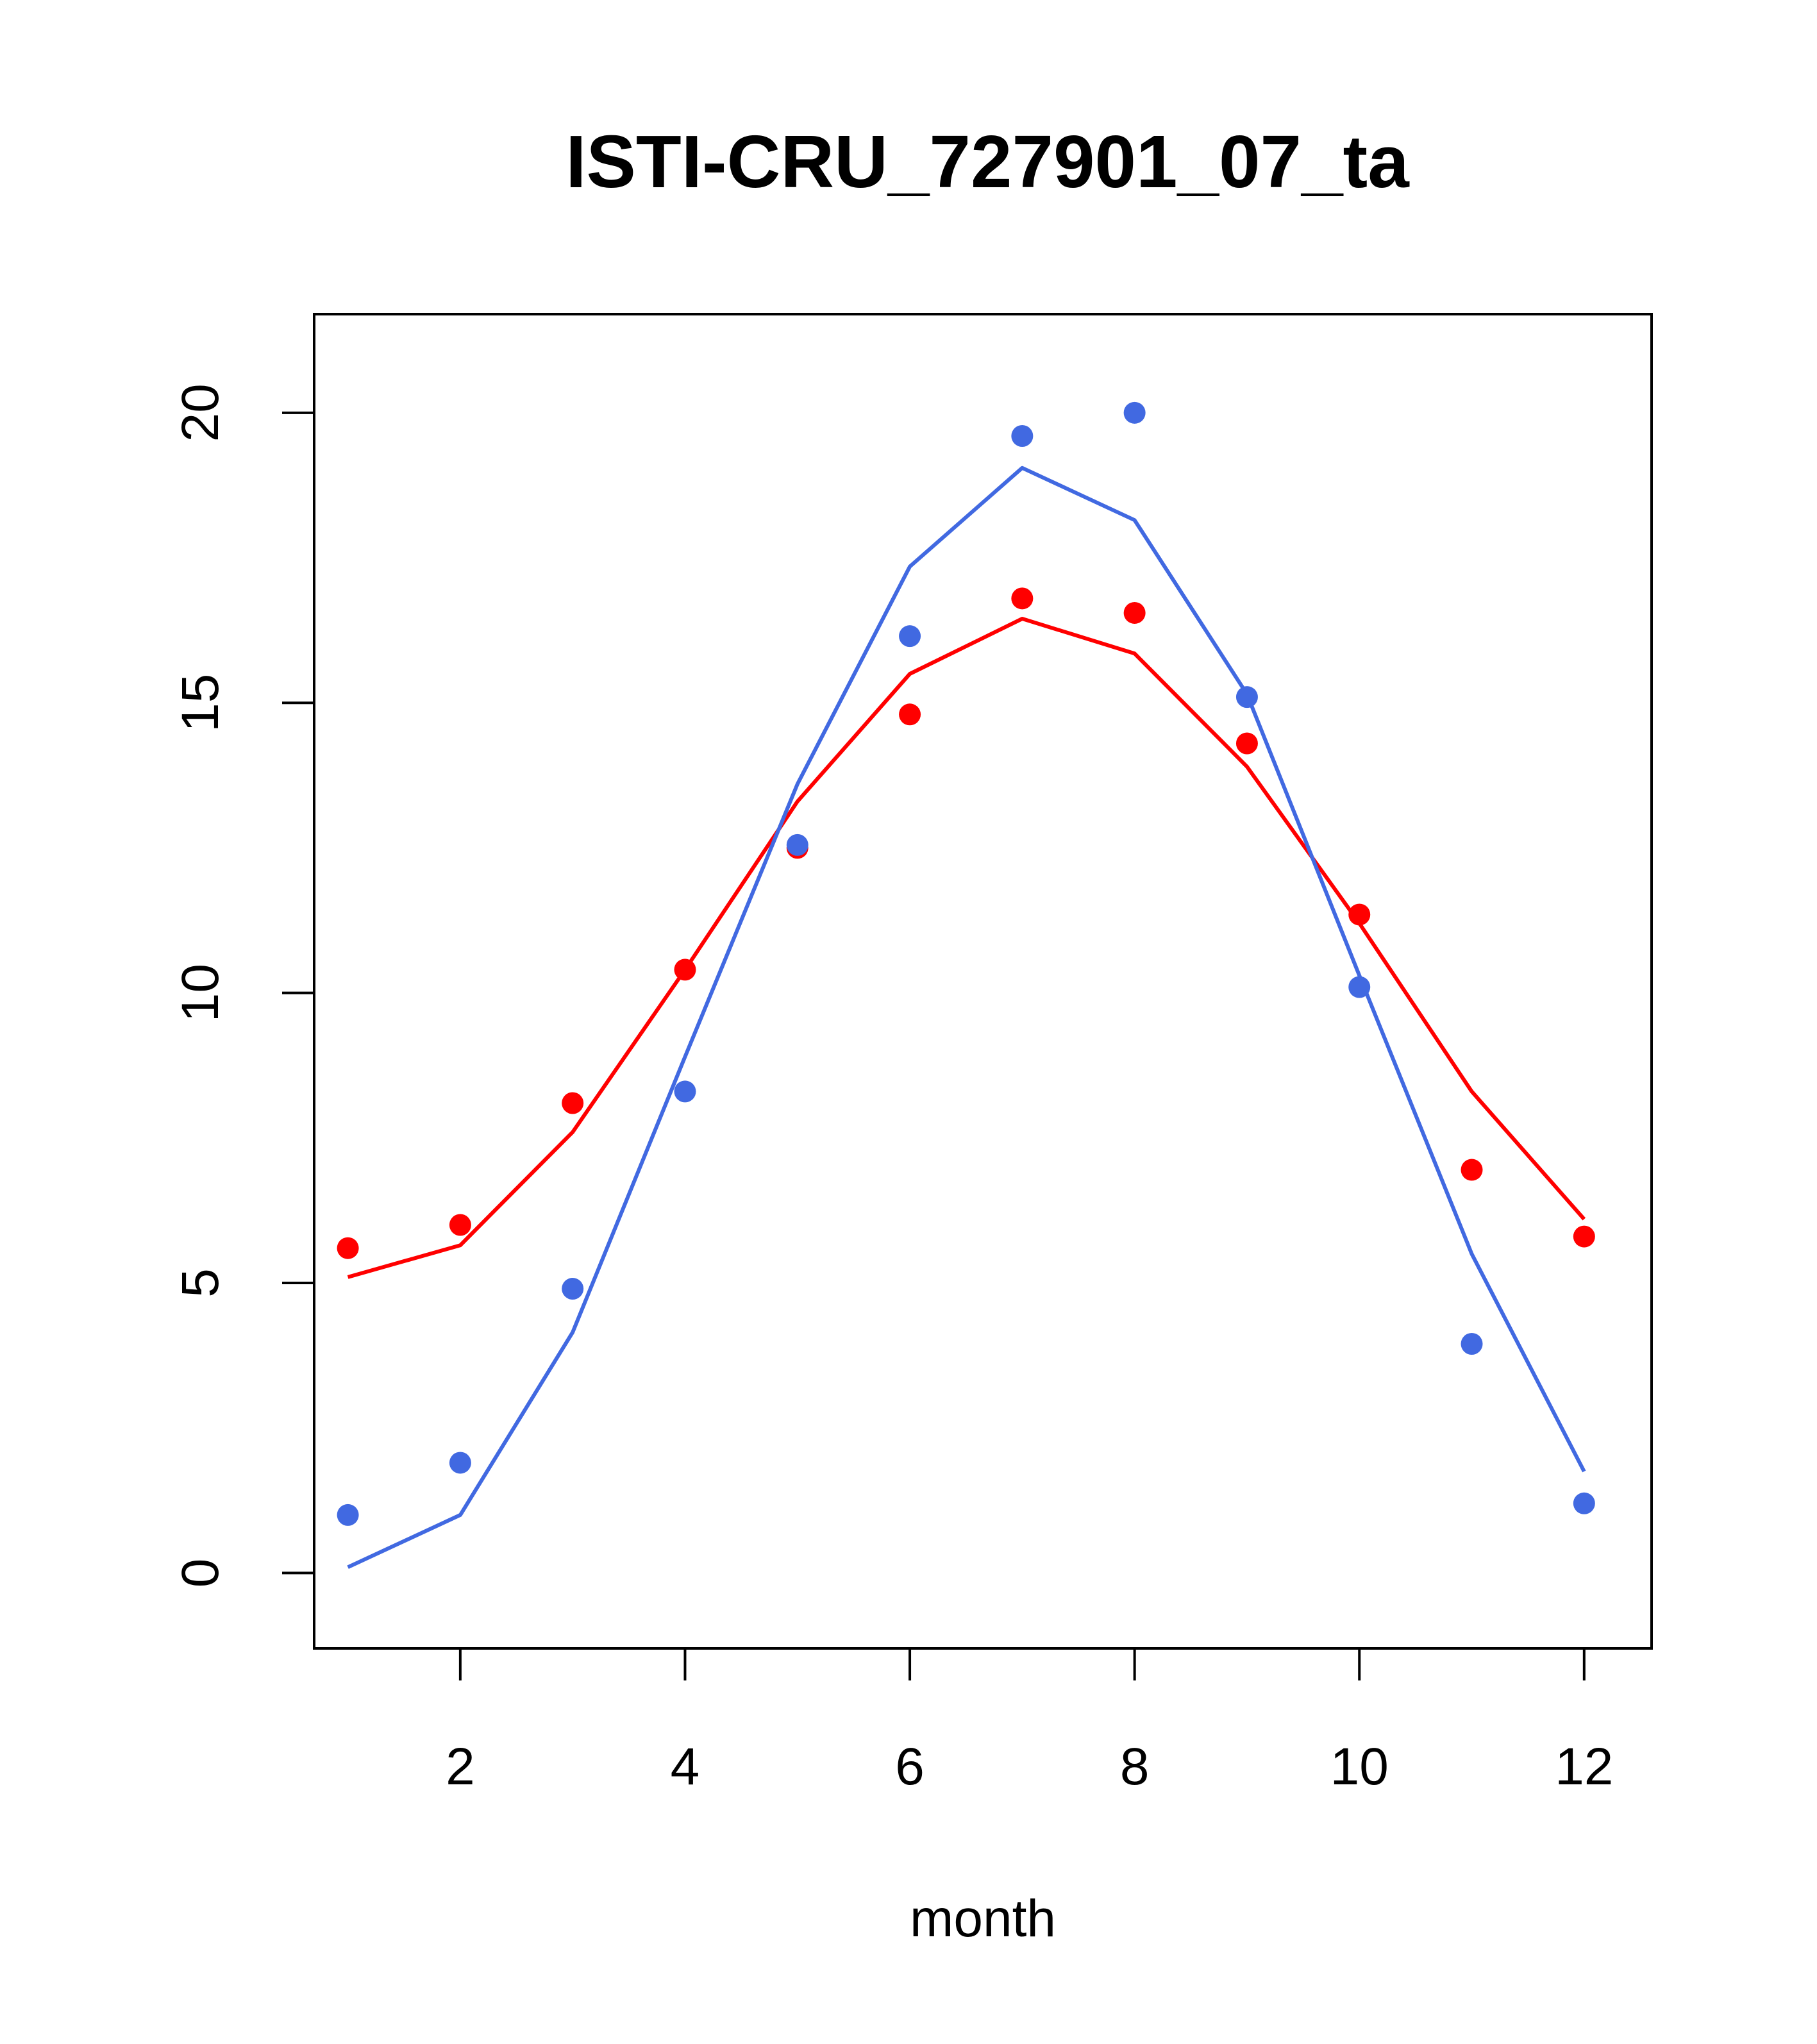  Describe the element at coordinates (243, 986) in the screenshot. I see `y-axis: 0 5 10 15 20` at that location.